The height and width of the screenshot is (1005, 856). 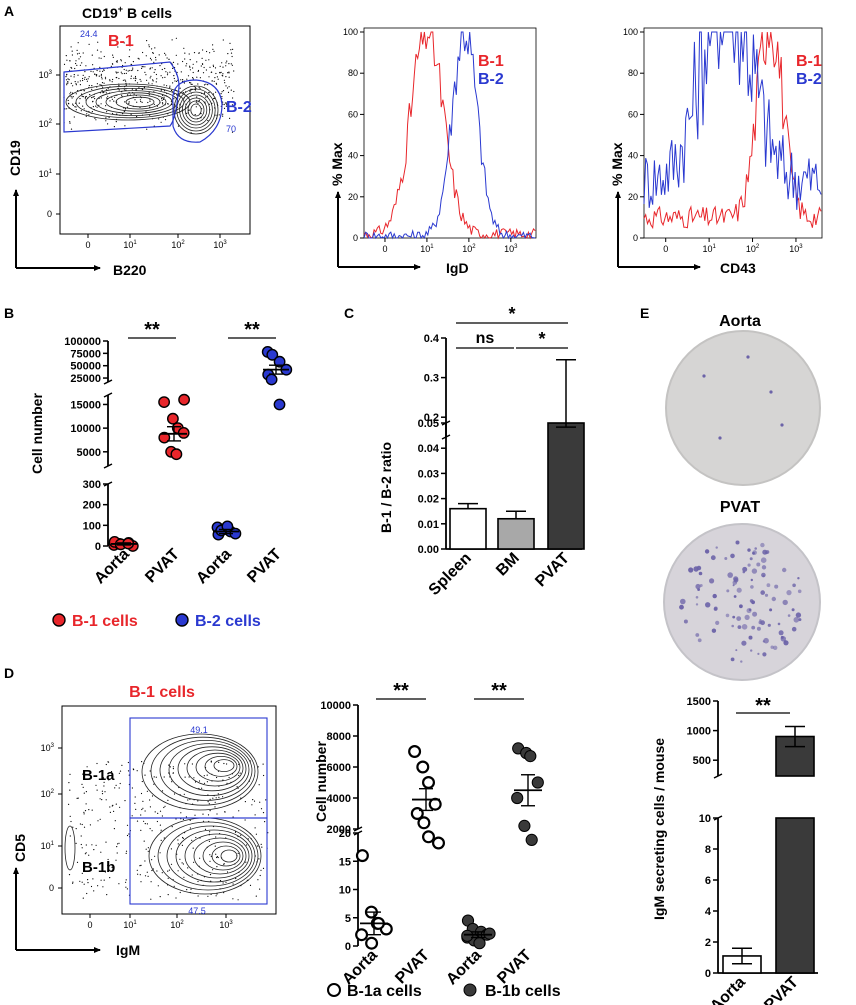 I want to click on d-point-b1b, so click(x=530, y=756).